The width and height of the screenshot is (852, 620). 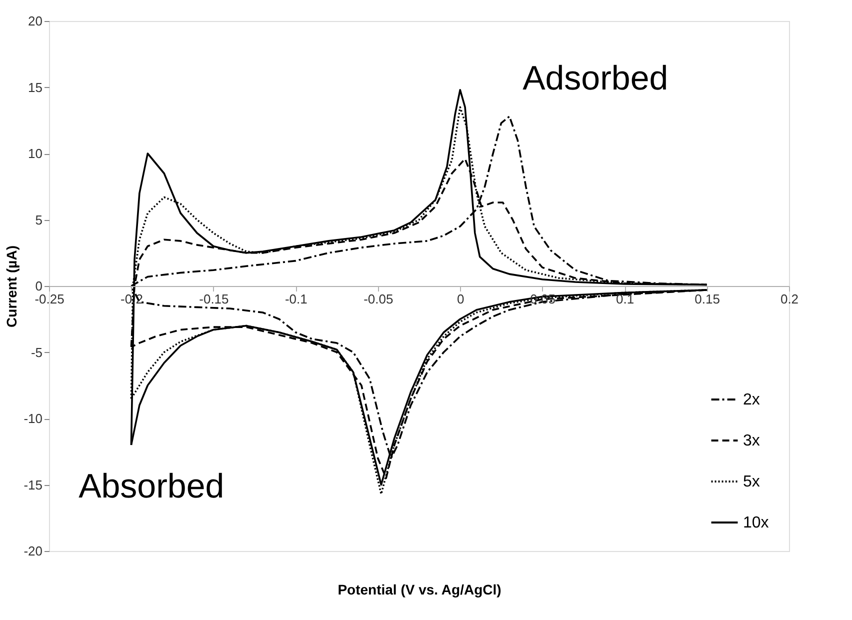 What do you see at coordinates (35, 21) in the screenshot?
I see `y-tick-label: 20` at bounding box center [35, 21].